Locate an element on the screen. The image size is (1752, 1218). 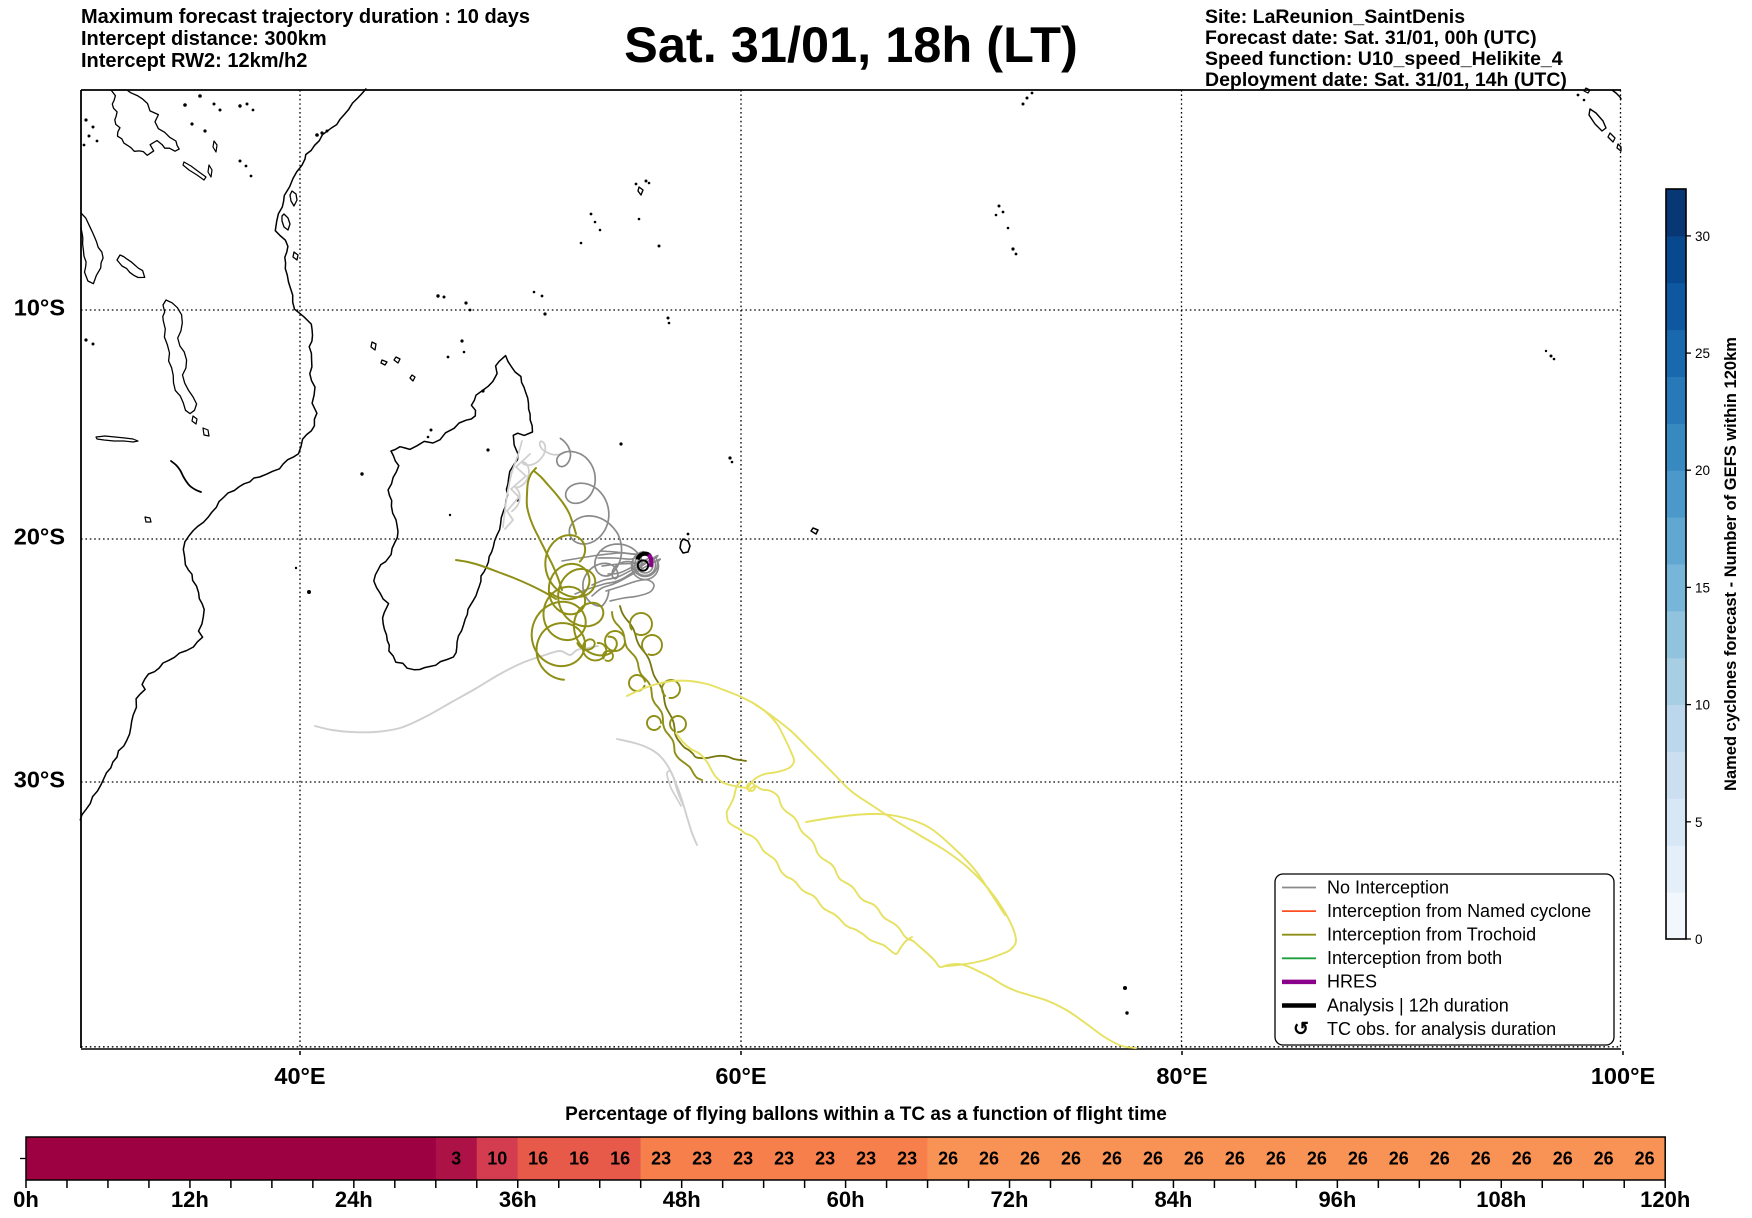
svg-text: 30 is located at coordinates (1702, 236).